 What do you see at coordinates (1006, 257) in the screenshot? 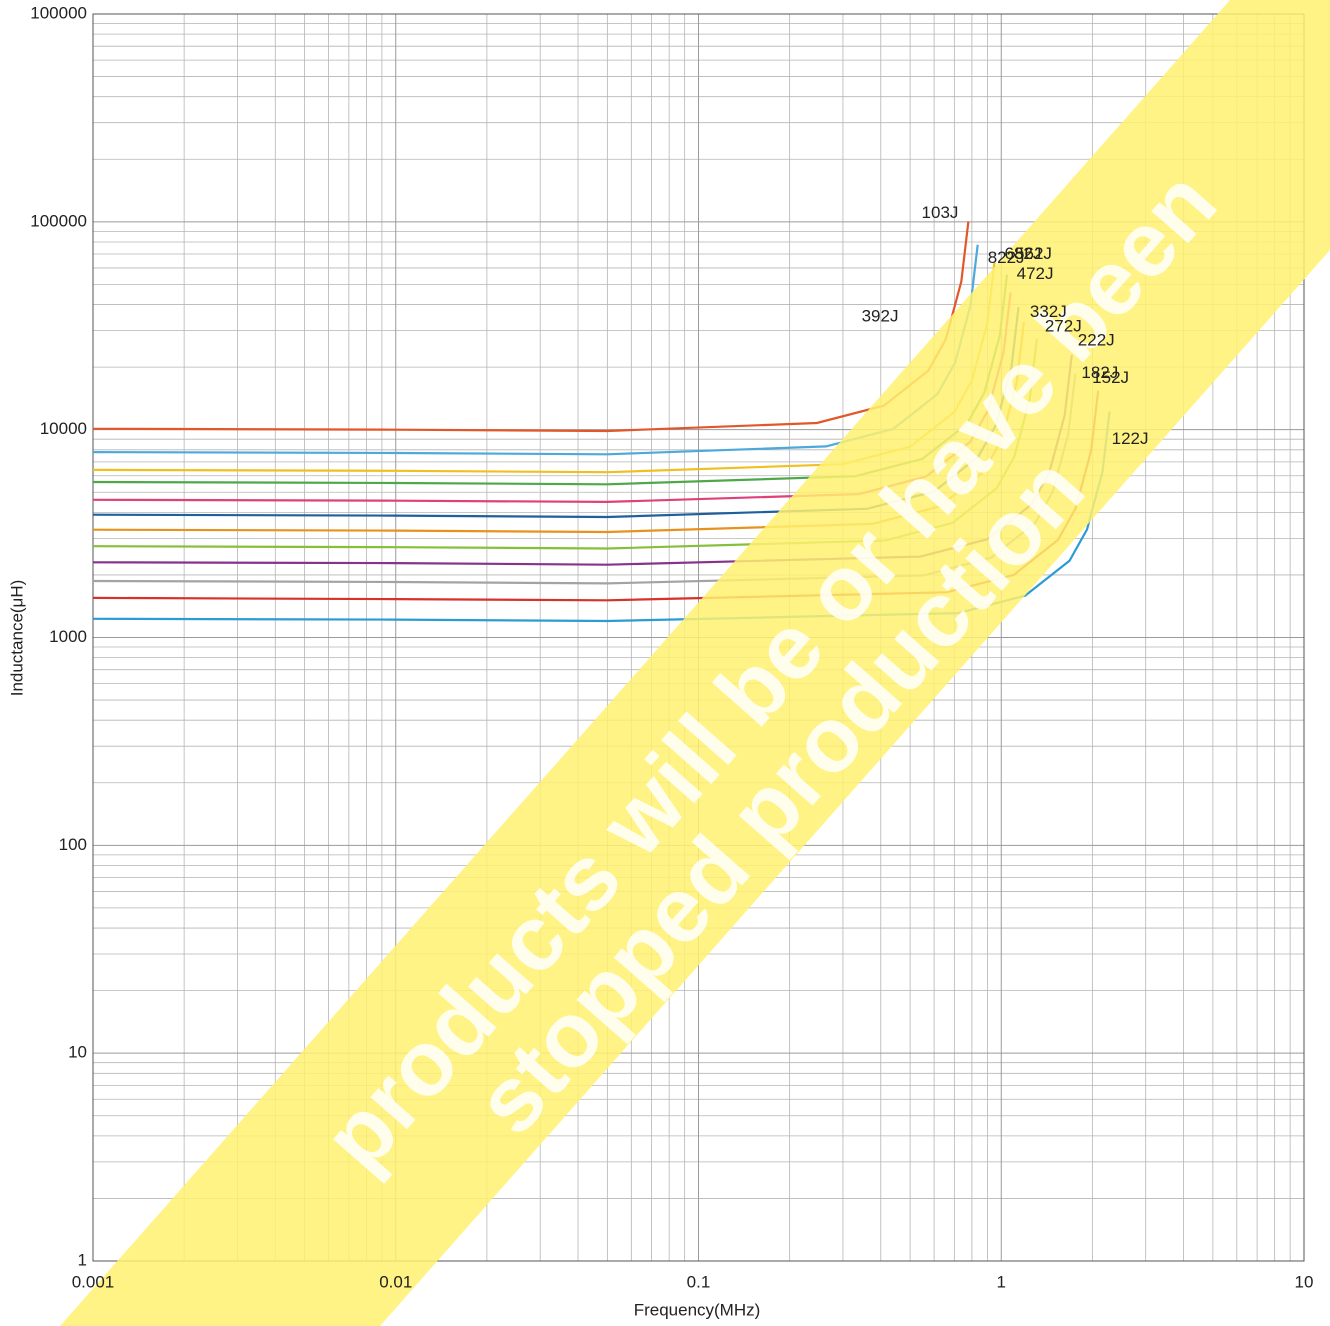
I see `series-label: 822J` at bounding box center [1006, 257].